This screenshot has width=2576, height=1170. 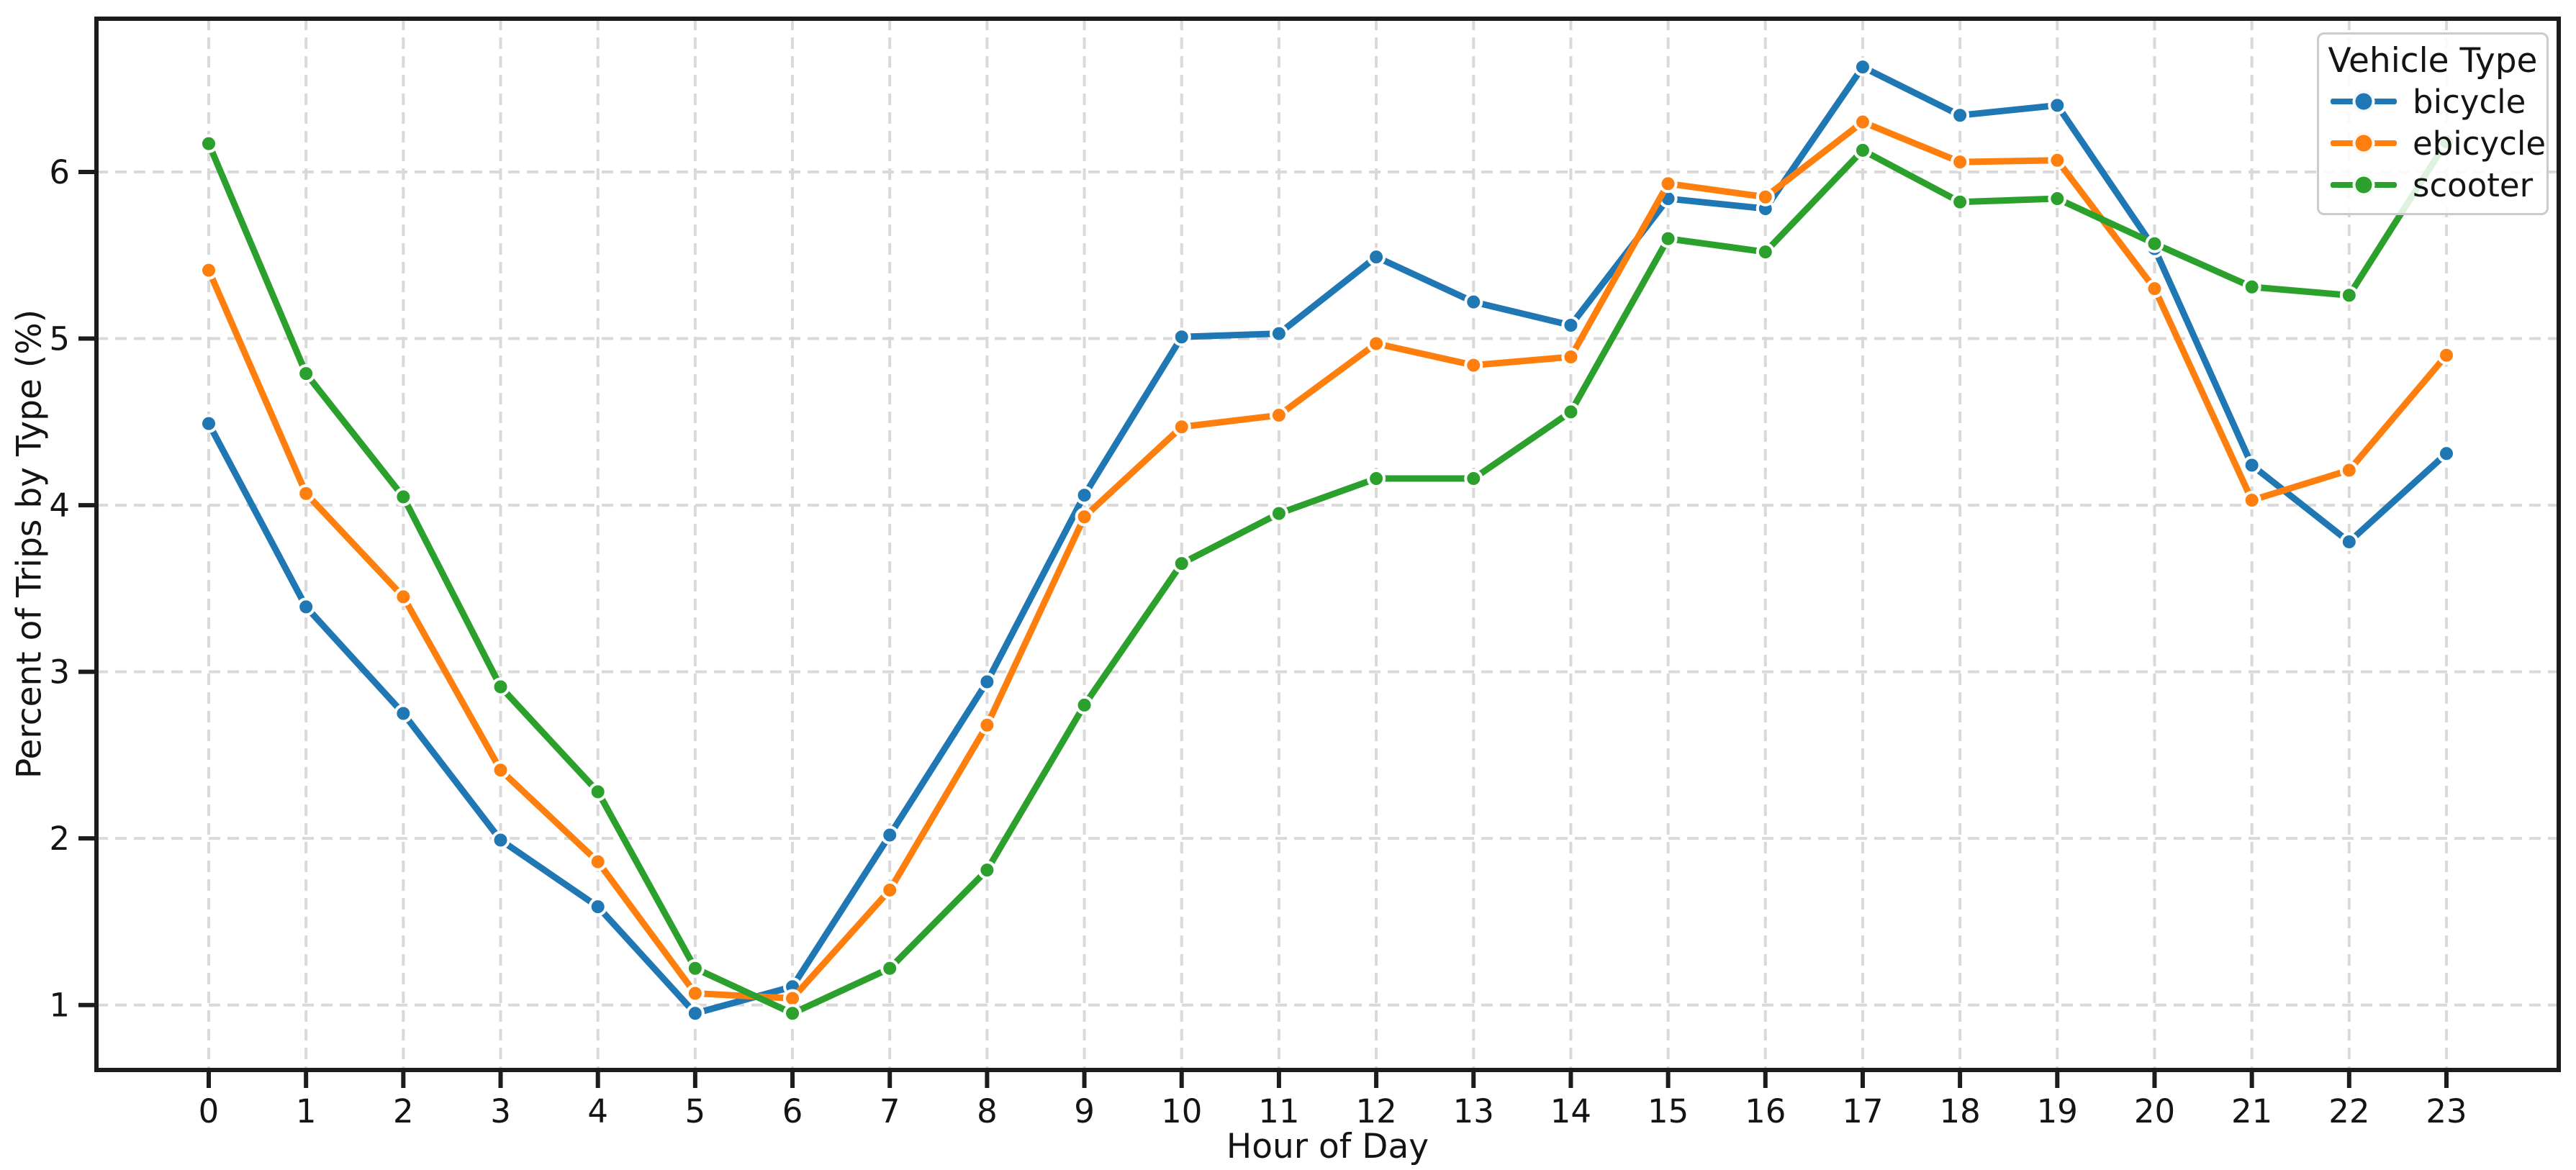 I want to click on data-point-bicycle-h14, so click(x=1571, y=325).